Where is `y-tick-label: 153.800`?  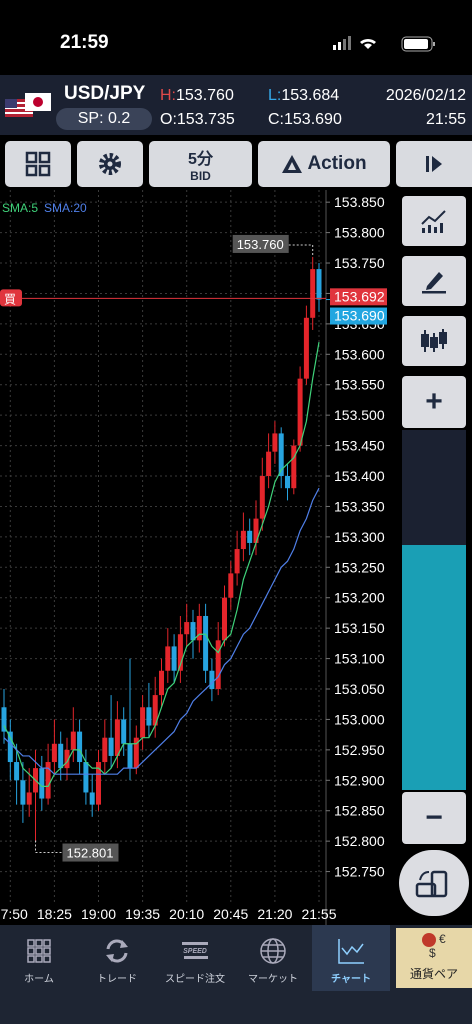
y-tick-label: 153.800 is located at coordinates (359, 233).